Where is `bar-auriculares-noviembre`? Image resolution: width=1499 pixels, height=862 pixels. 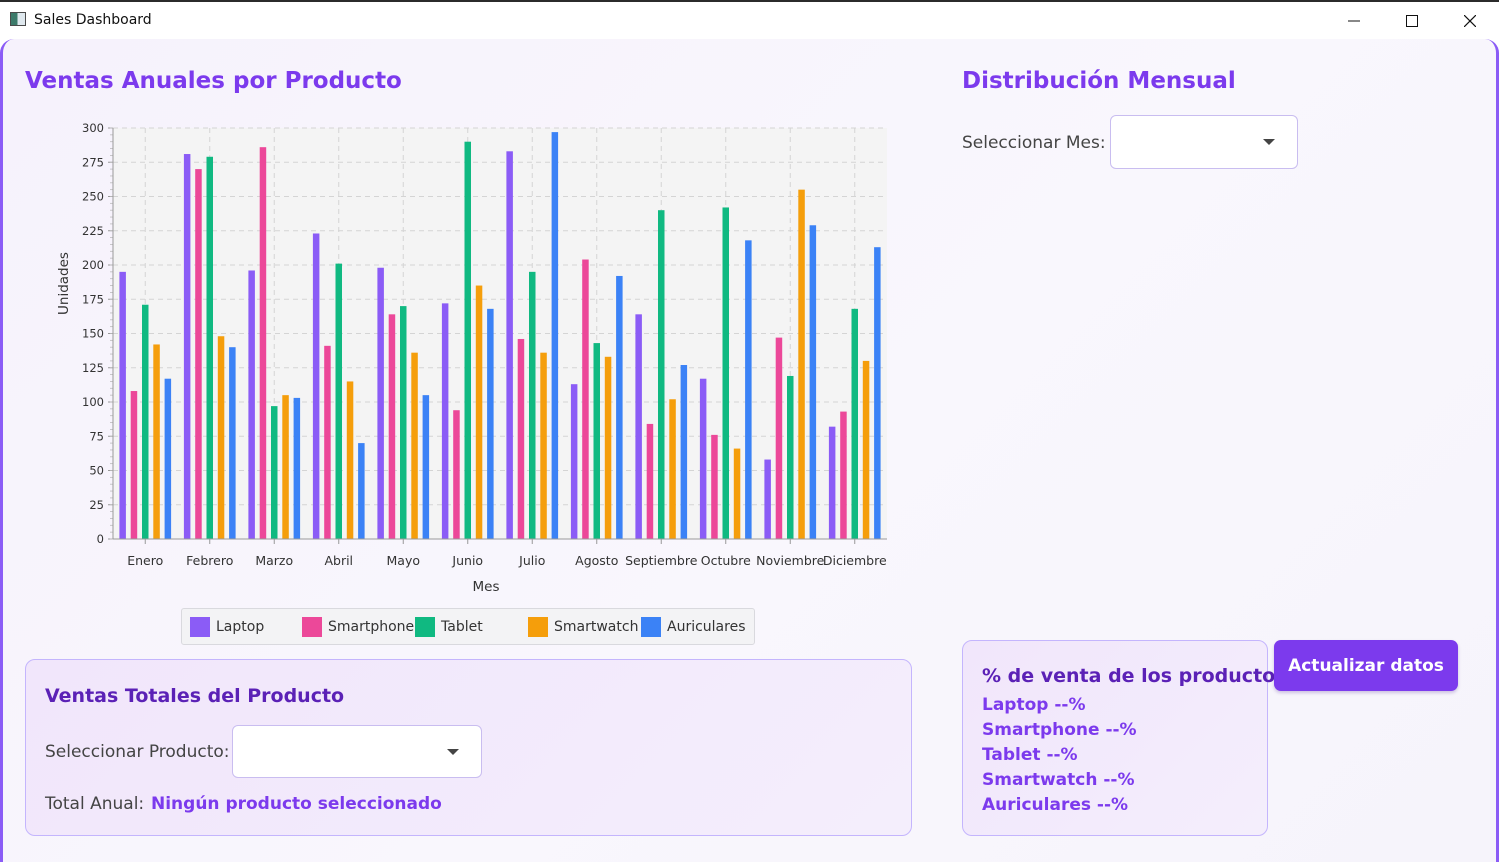
bar-auriculares-noviembre is located at coordinates (813, 382).